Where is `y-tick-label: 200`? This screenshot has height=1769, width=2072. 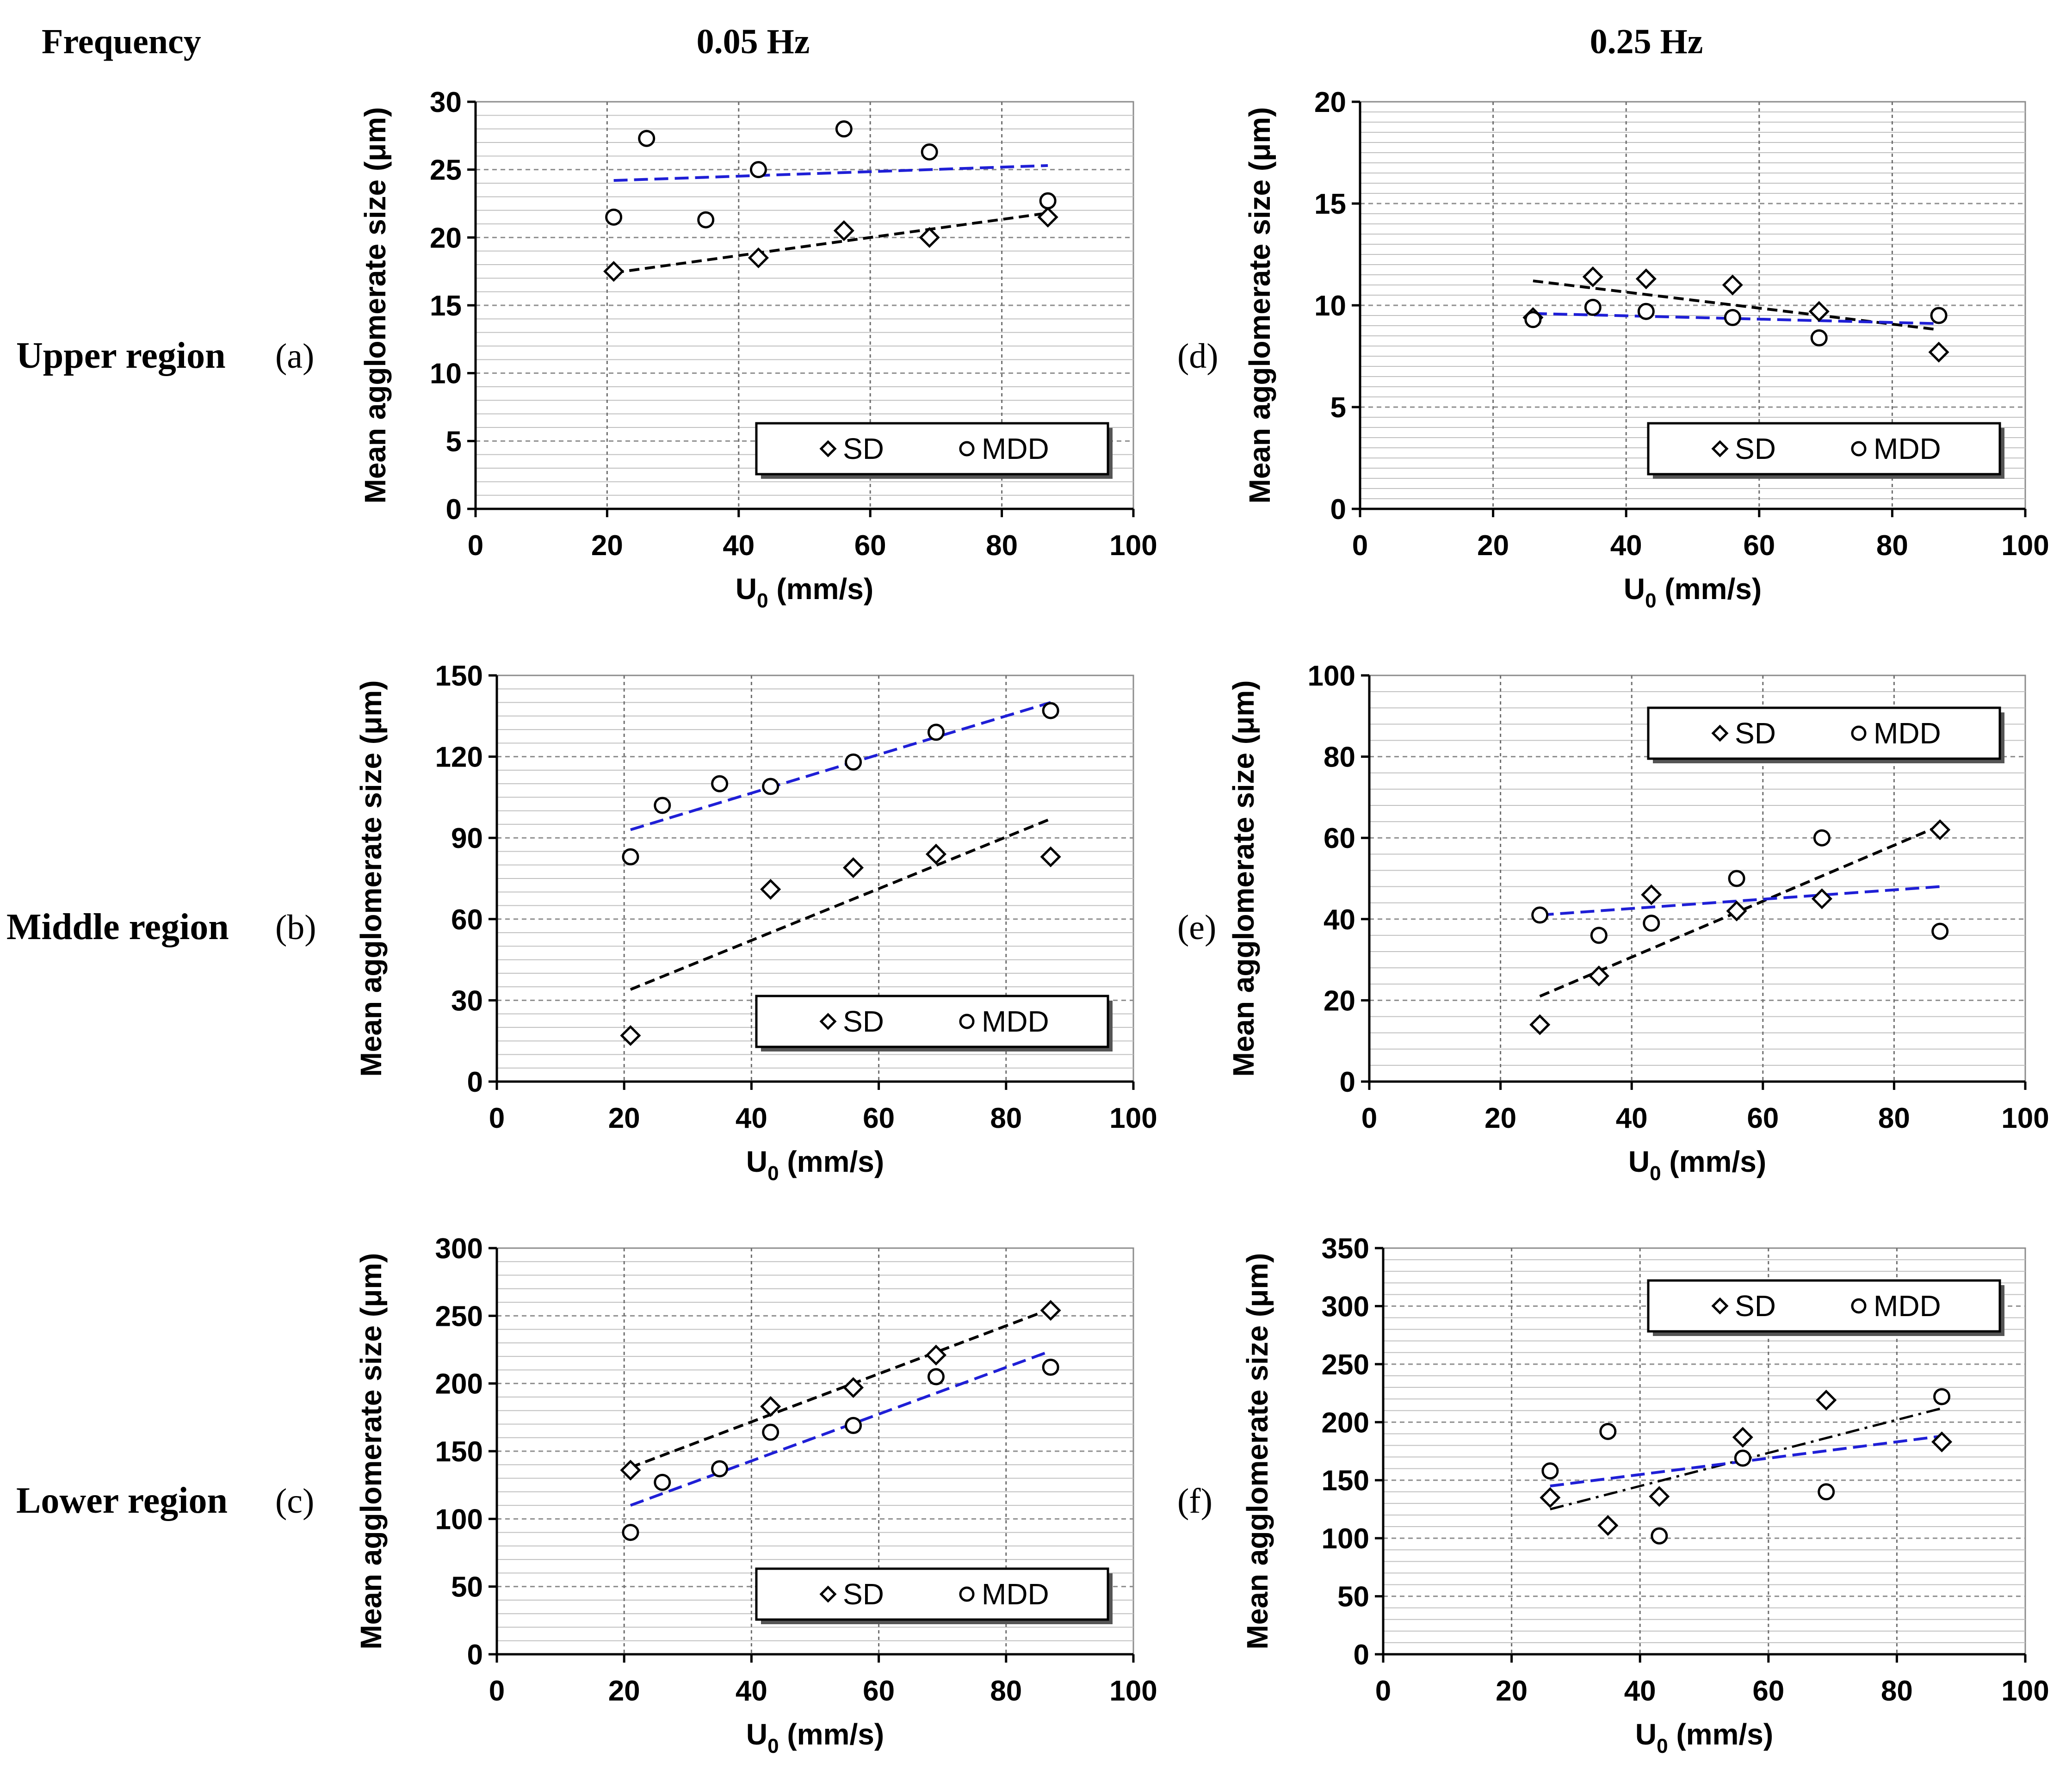
y-tick-label: 200 is located at coordinates (1345, 1423).